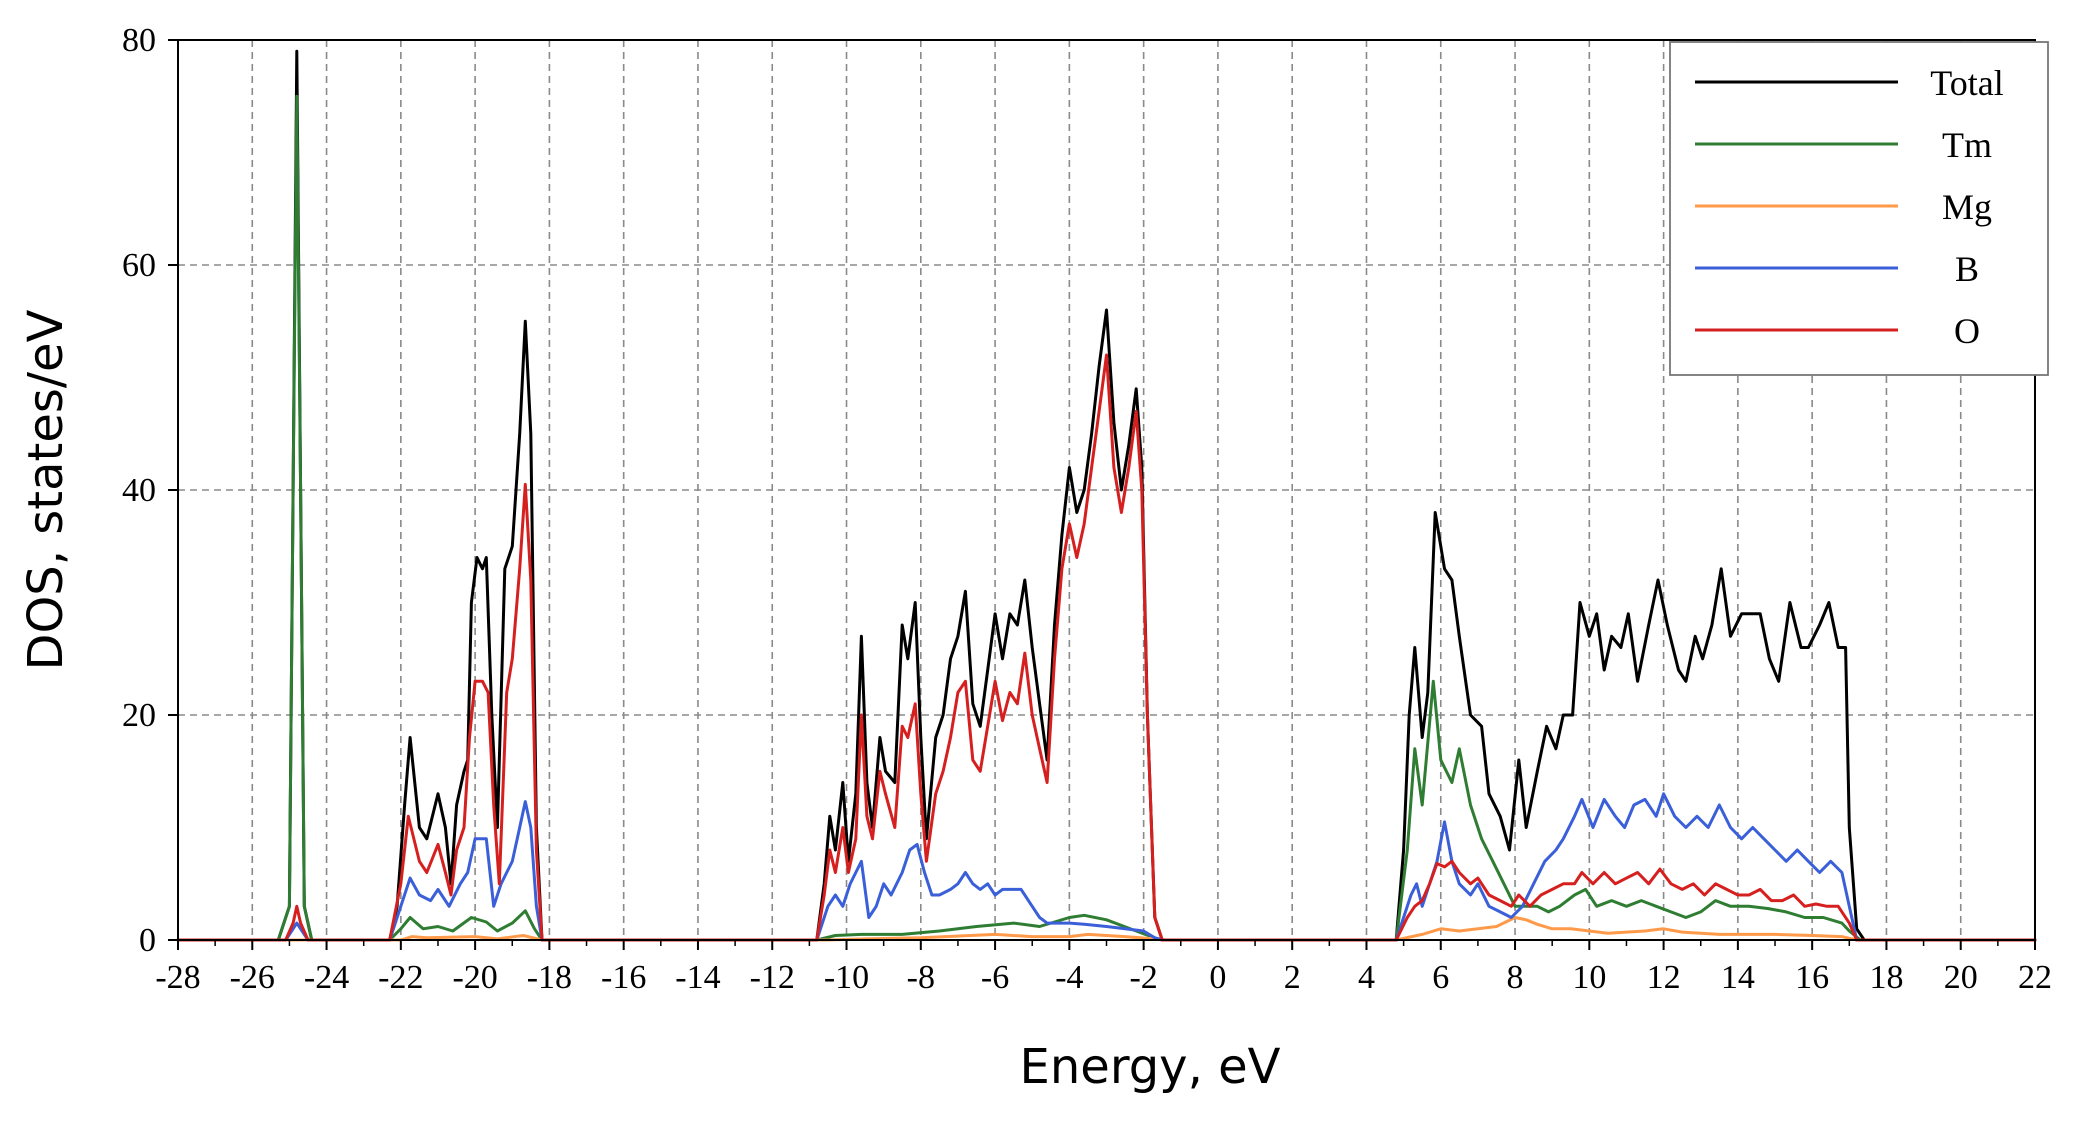 Image resolution: width=2080 pixels, height=1128 pixels. Describe the element at coordinates (1589, 977) in the screenshot. I see `x-tick-label: 10` at that location.